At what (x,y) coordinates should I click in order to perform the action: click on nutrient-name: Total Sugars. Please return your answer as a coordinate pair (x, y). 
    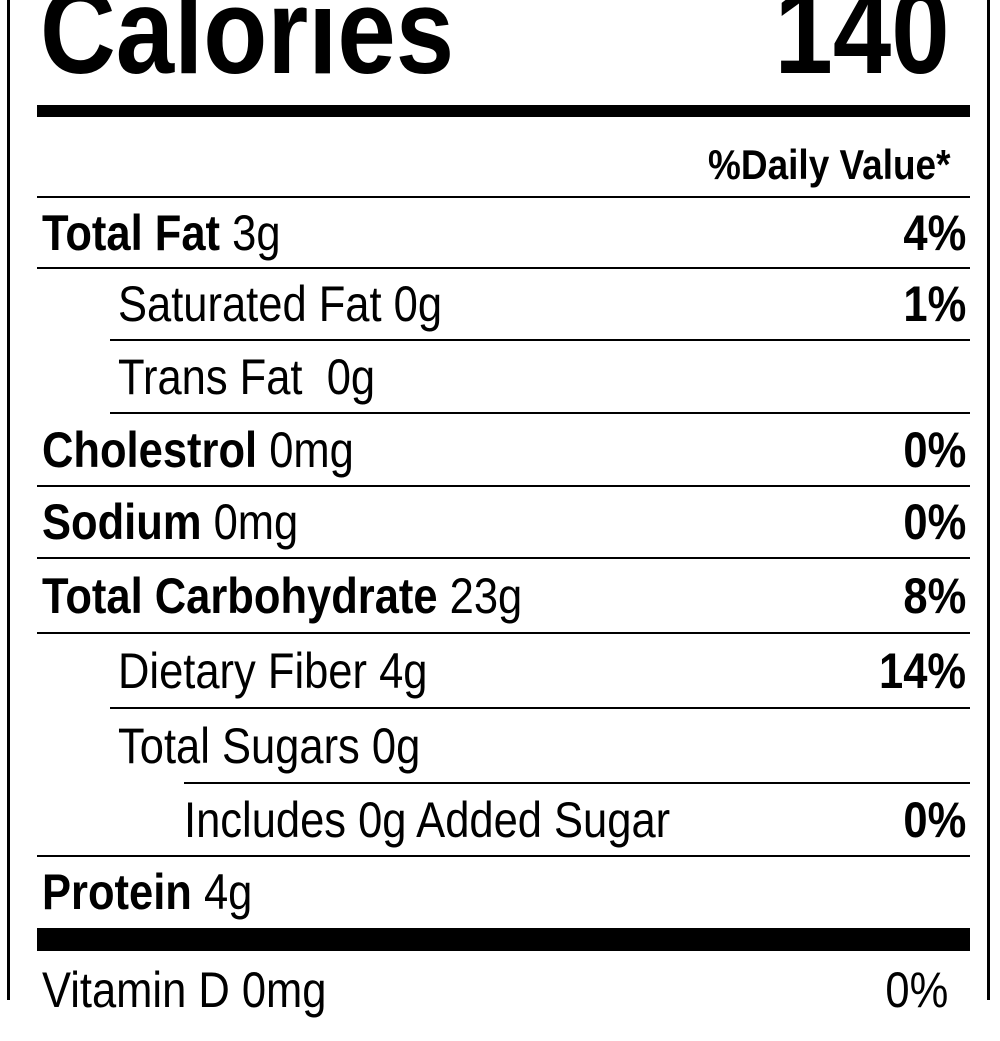
    Looking at the image, I should click on (239, 745).